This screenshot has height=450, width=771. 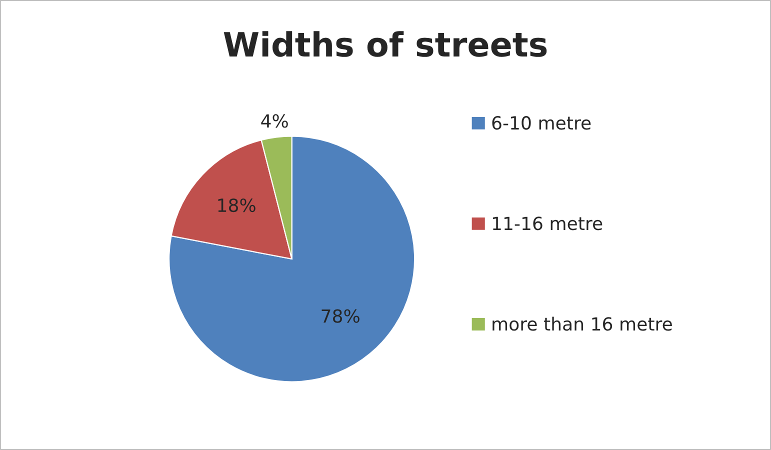 I want to click on data-label: 4%, so click(x=274, y=121).